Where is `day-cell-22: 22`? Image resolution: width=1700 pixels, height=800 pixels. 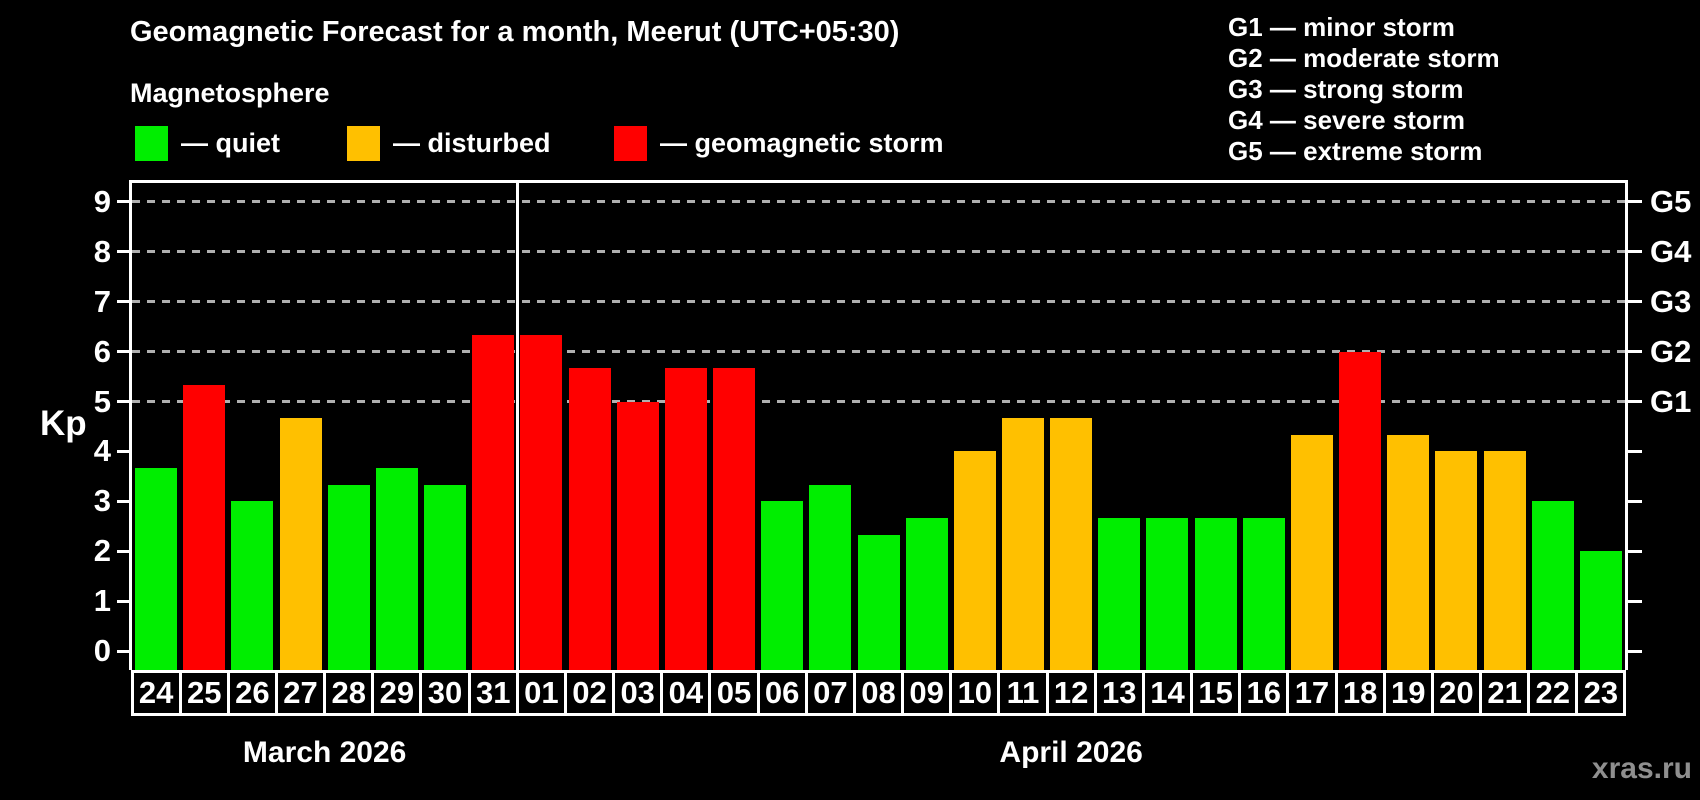 day-cell-22: 22 is located at coordinates (1553, 693).